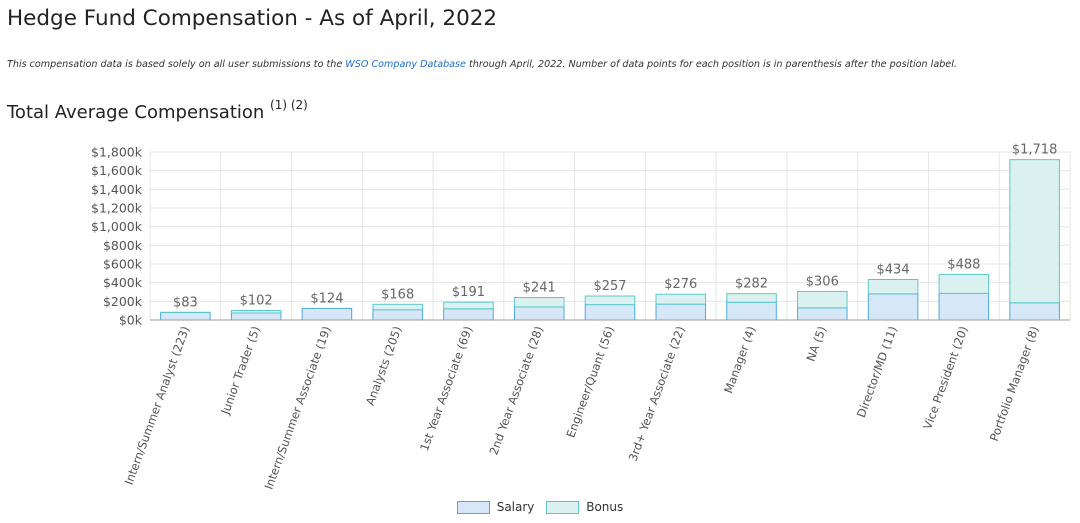 The width and height of the screenshot is (1080, 523). What do you see at coordinates (405, 64) in the screenshot?
I see `wso-company-database-link: WSO Company Database` at bounding box center [405, 64].